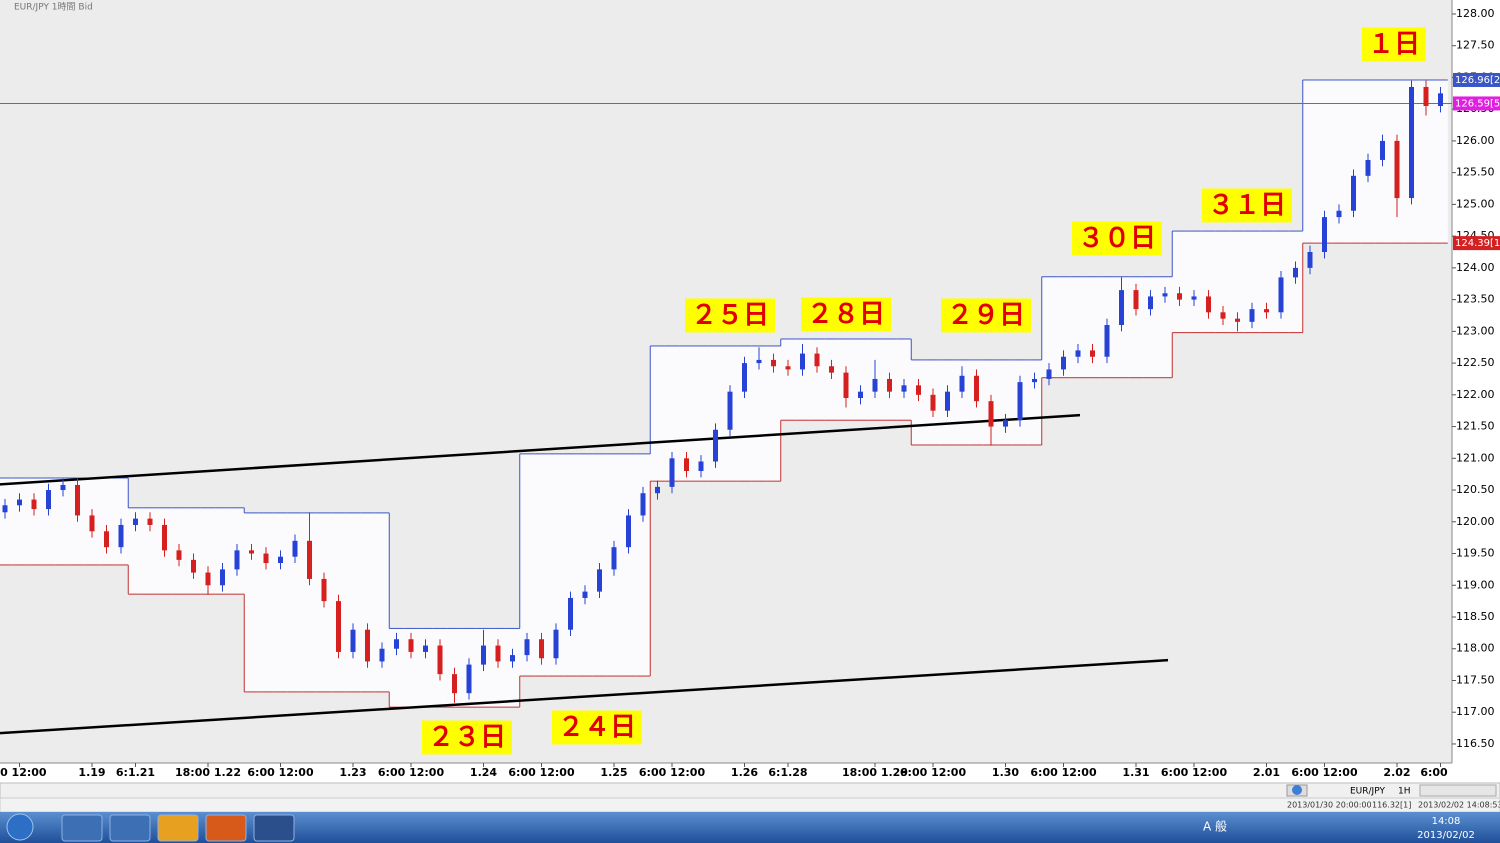 This screenshot has width=1500, height=843. Describe the element at coordinates (1459, 805) in the screenshot. I see `status-time: 2013/02/02 14:08:53` at that location.